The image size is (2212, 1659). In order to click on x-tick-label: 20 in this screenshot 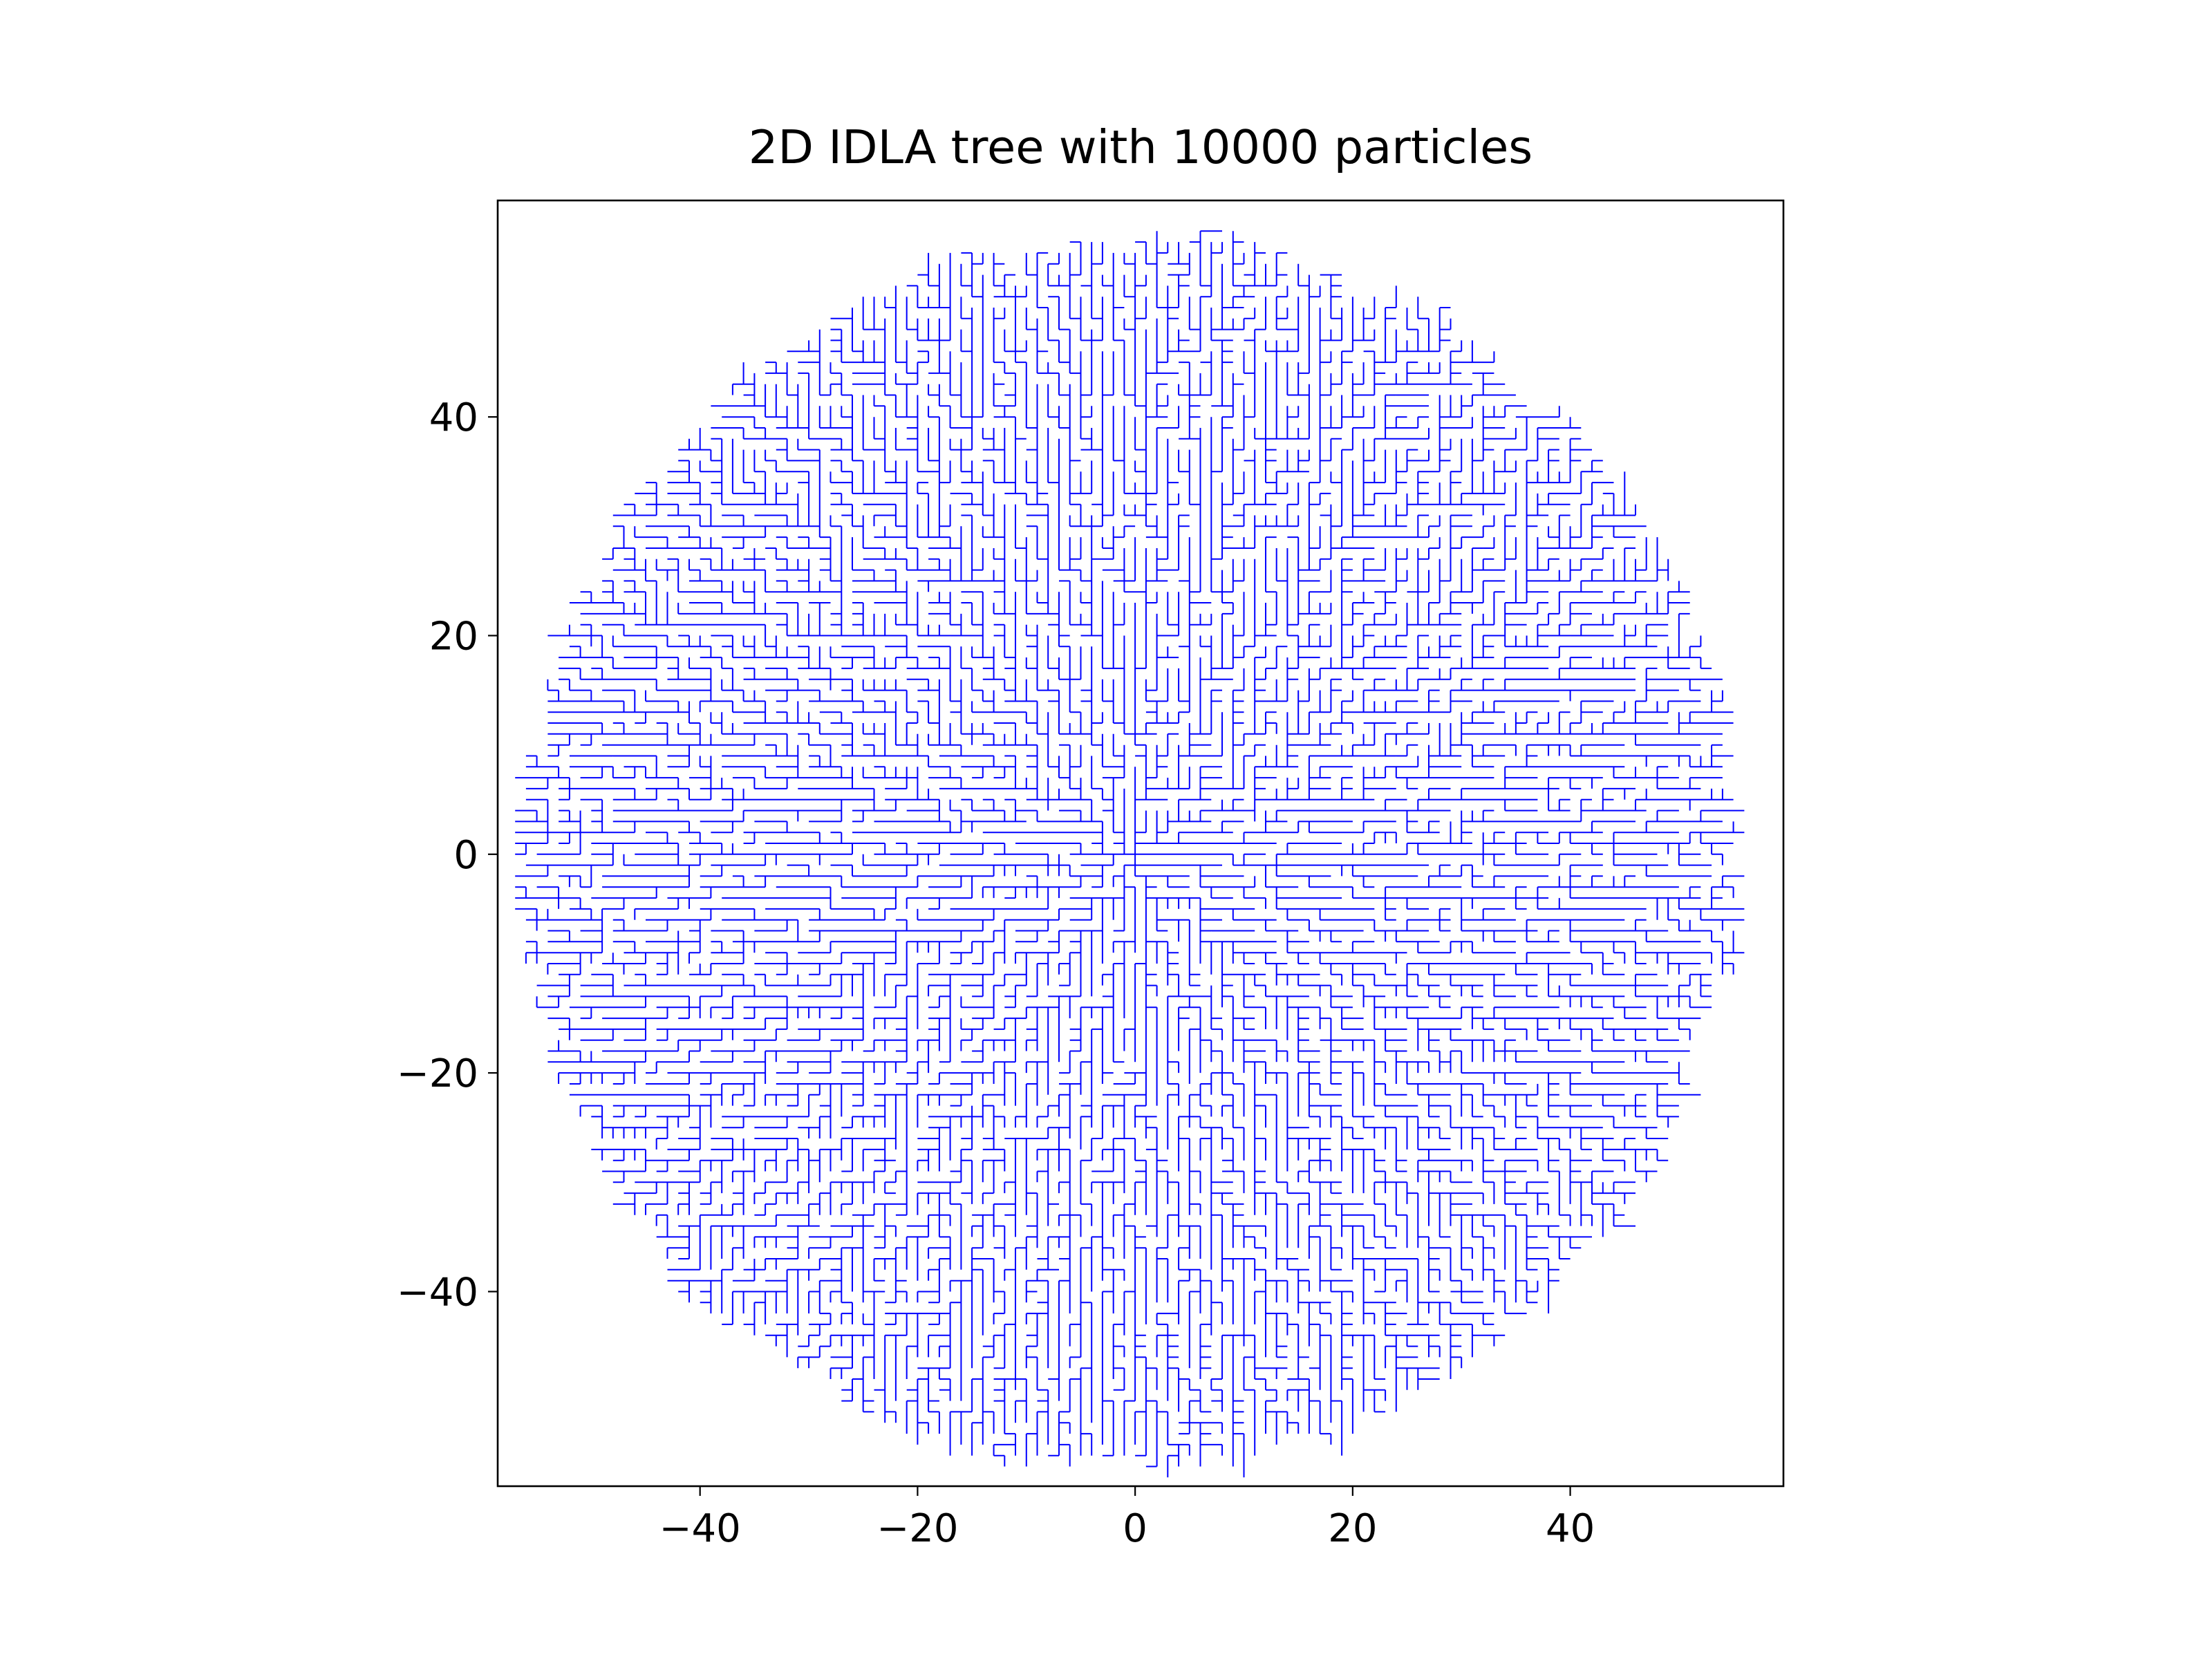, I will do `click(1352, 1529)`.